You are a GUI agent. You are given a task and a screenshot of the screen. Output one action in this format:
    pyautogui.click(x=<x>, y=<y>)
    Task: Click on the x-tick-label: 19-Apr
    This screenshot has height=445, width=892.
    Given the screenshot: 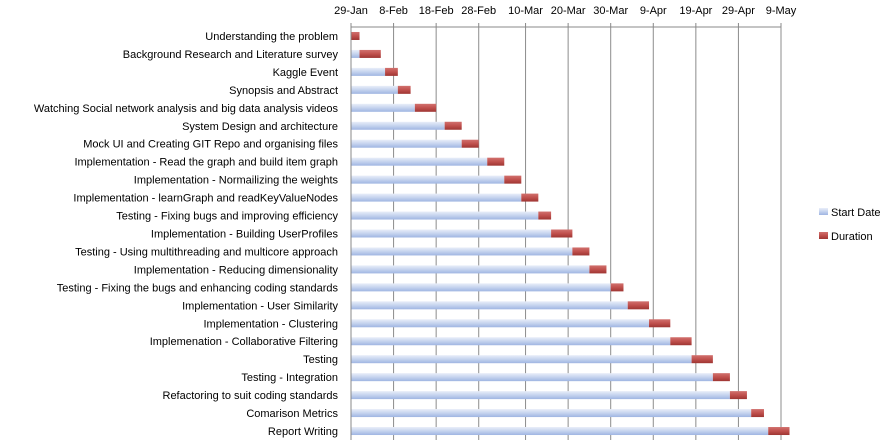 What is the action you would take?
    pyautogui.click(x=695, y=11)
    